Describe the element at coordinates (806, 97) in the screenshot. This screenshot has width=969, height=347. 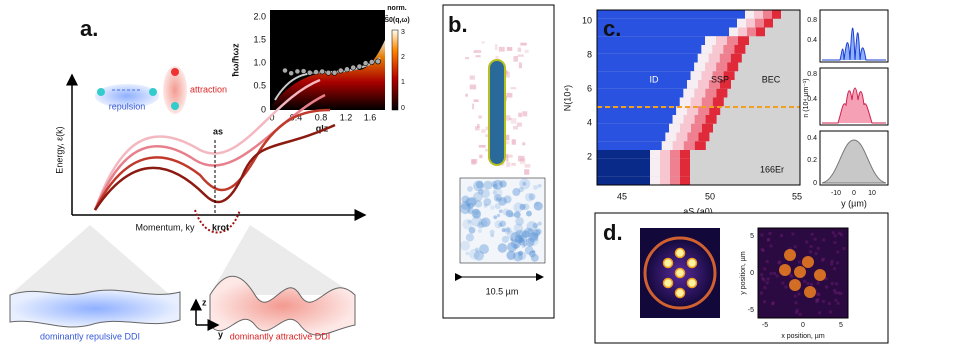
I see `side-y-label: n (10⁴ µm⁻¹)` at that location.